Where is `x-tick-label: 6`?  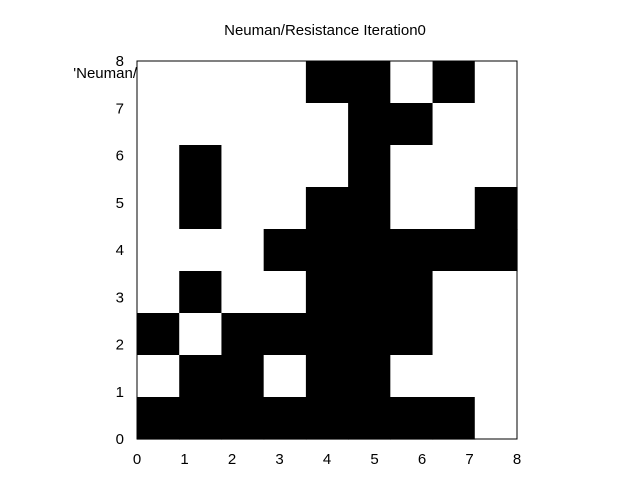
x-tick-label: 6 is located at coordinates (422, 459).